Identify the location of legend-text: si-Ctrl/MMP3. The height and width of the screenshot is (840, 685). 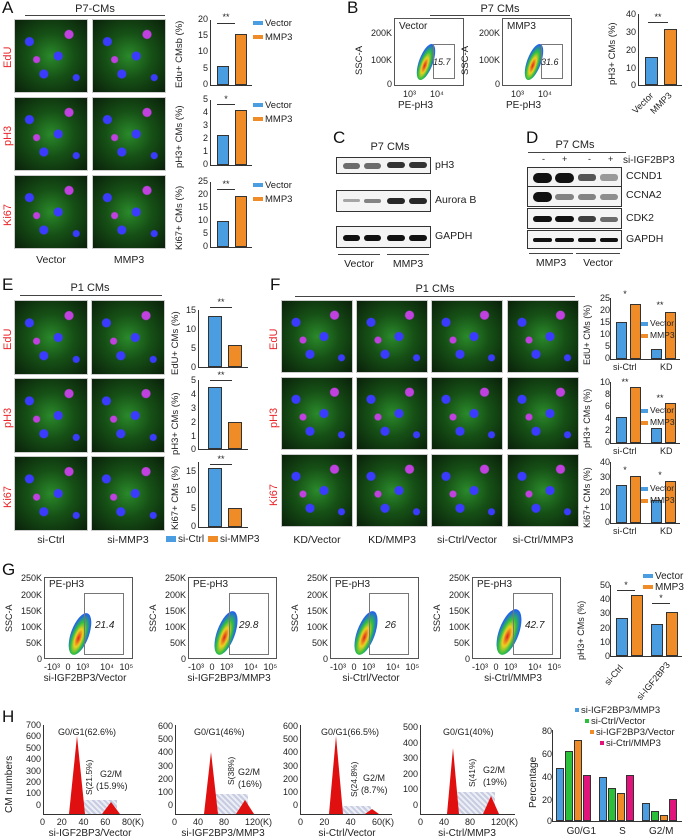
(633, 743).